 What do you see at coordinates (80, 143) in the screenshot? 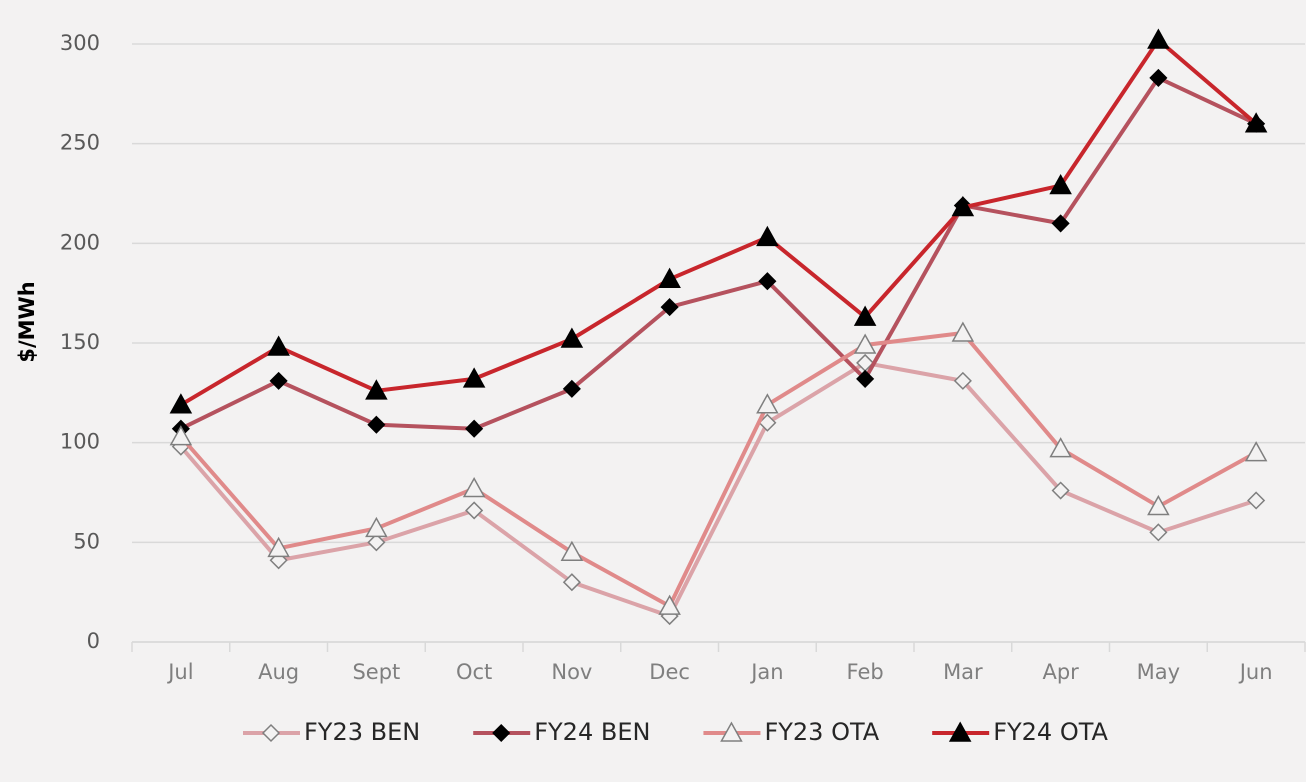
I see `y-tick-label: 250` at bounding box center [80, 143].